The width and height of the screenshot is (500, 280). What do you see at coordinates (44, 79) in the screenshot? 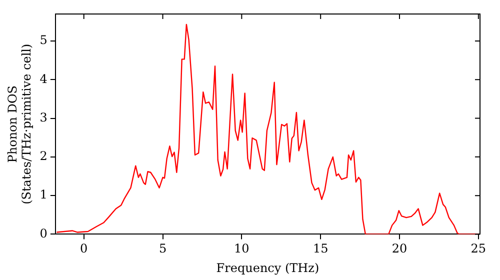
I see `y-tick-label: 4` at bounding box center [44, 79].